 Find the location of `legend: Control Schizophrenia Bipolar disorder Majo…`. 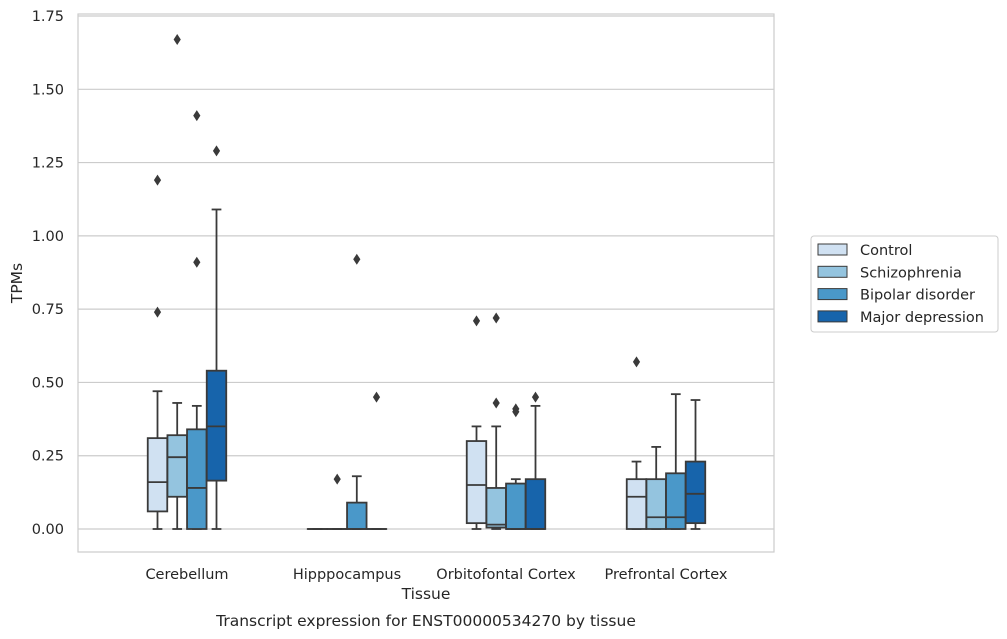

legend: Control Schizophrenia Bipolar disorder Majo… is located at coordinates (904, 284).